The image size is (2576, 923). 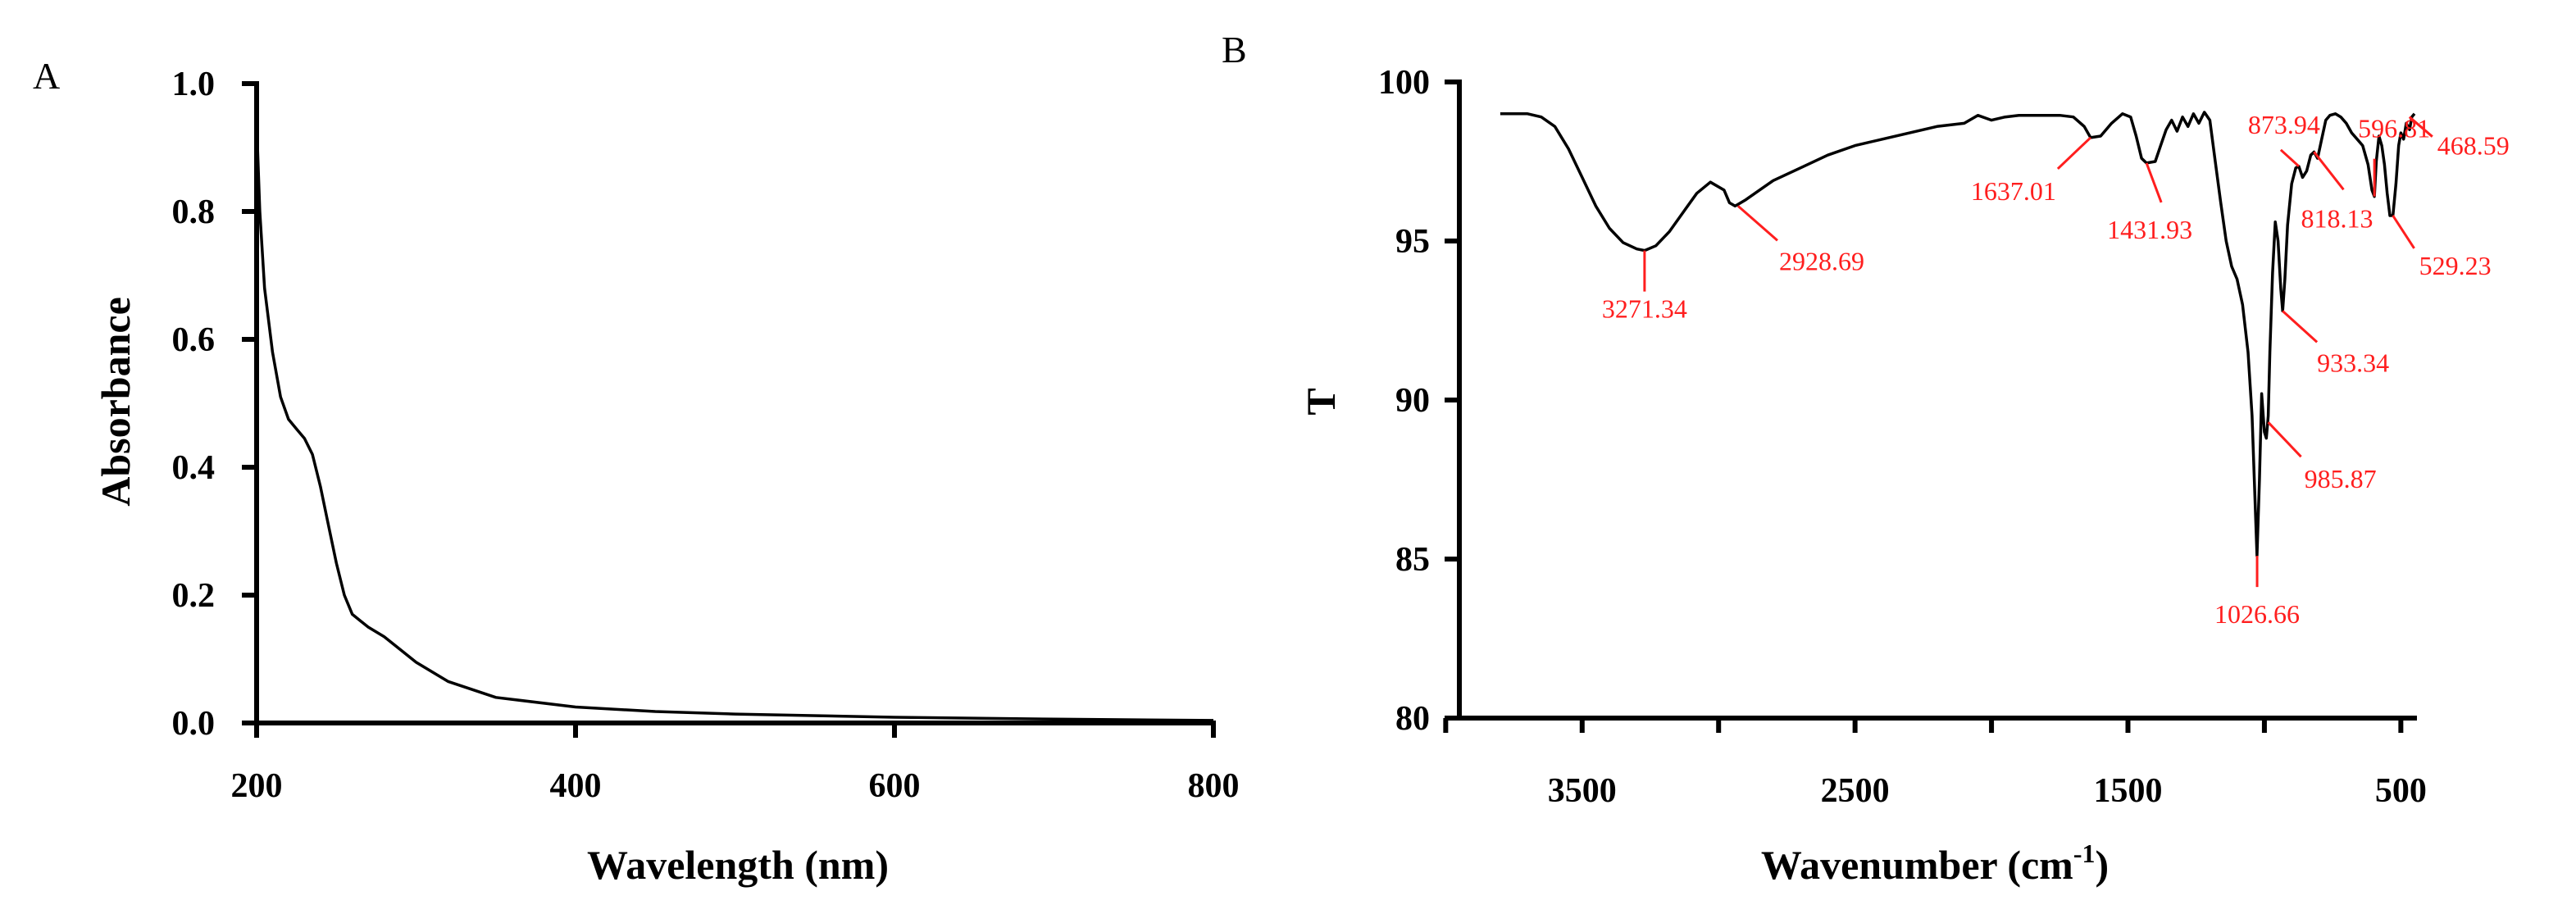 What do you see at coordinates (1214, 786) in the screenshot?
I see `panel-a-x-tick-label: 800` at bounding box center [1214, 786].